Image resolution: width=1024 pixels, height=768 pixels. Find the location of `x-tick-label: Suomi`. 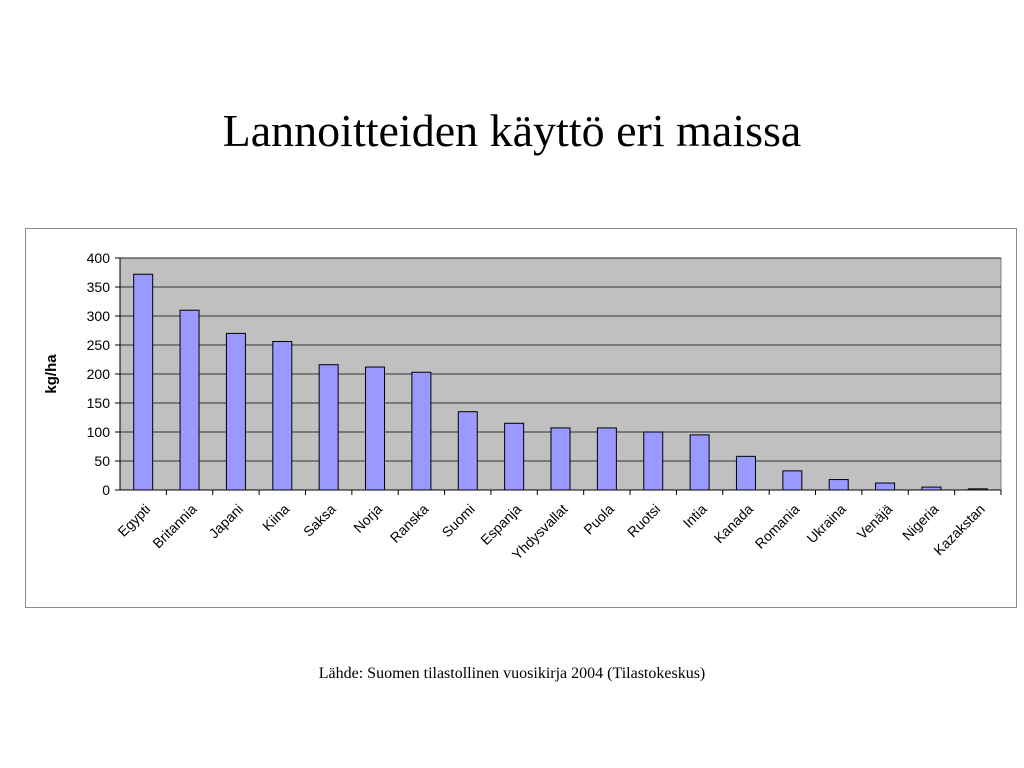

x-tick-label: Suomi is located at coordinates (458, 520).